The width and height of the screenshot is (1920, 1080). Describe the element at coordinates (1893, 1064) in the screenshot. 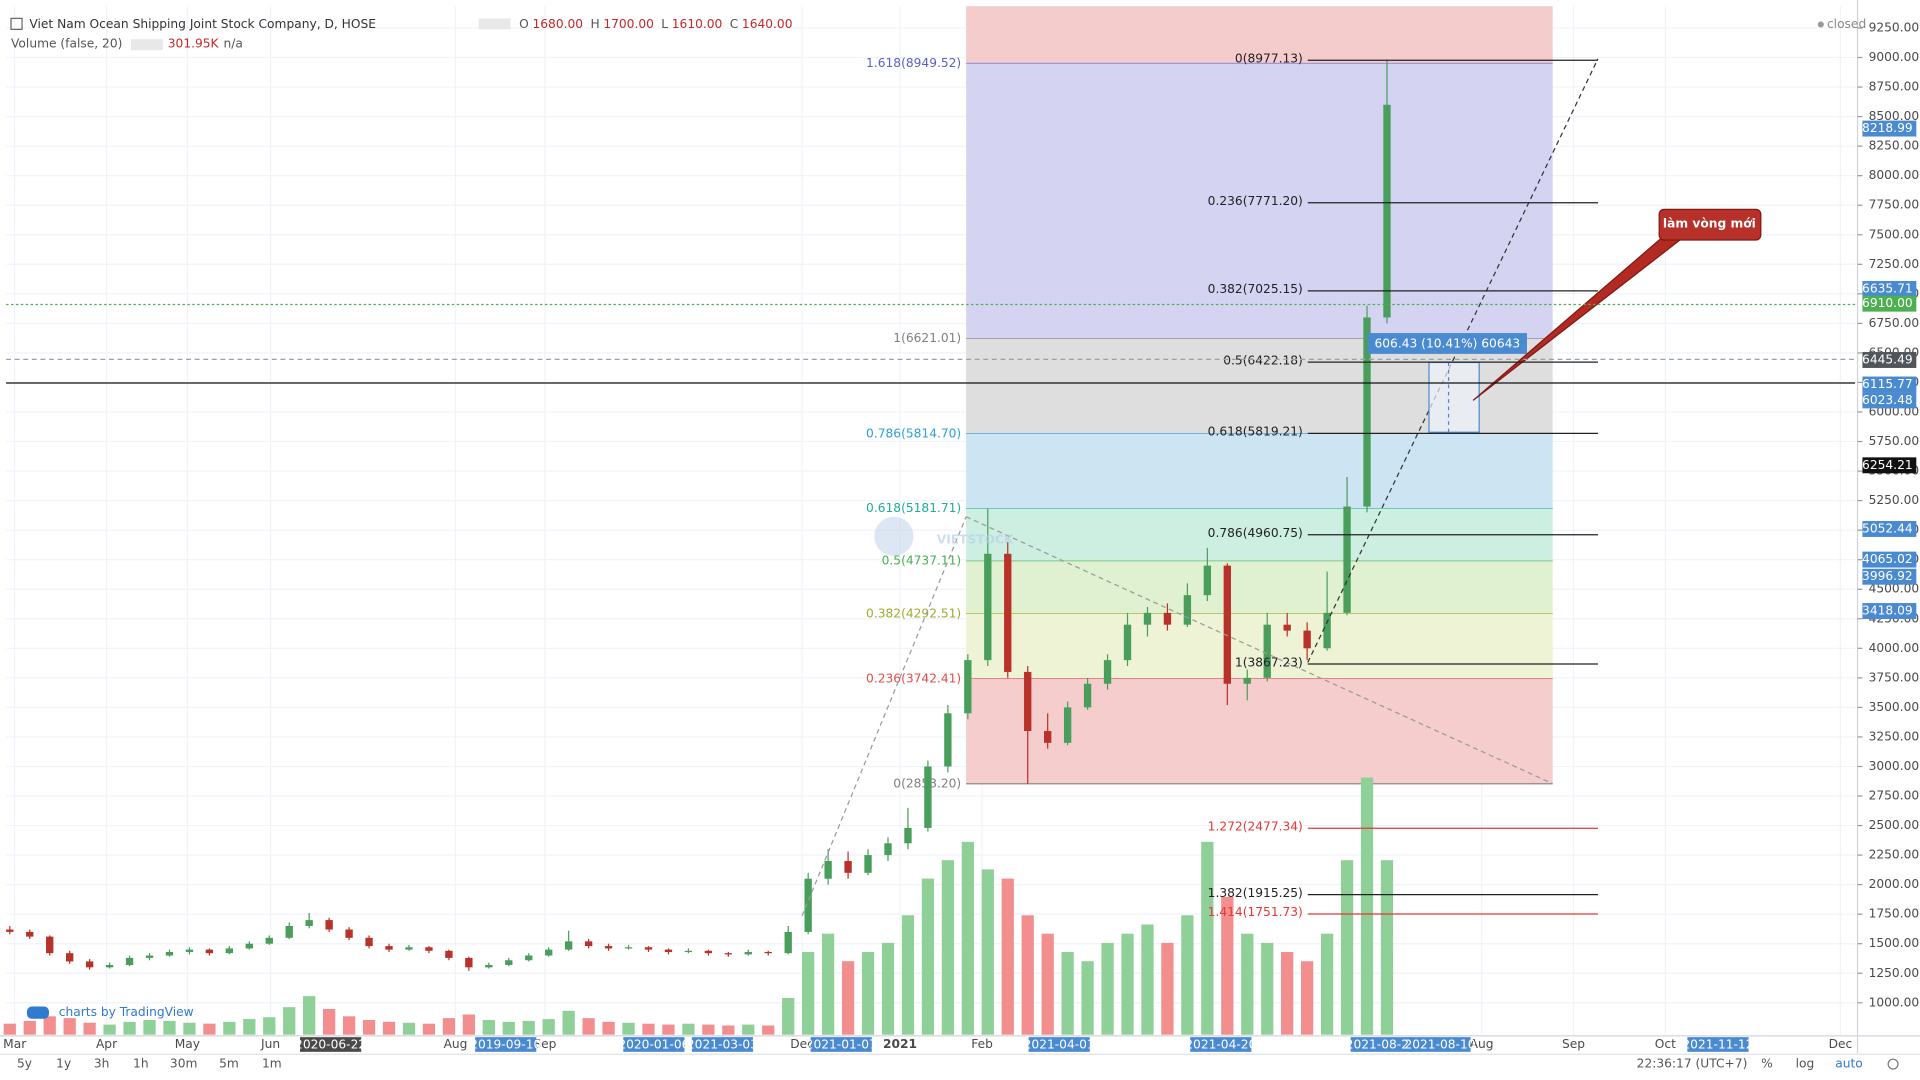

I see `settings-icon` at that location.